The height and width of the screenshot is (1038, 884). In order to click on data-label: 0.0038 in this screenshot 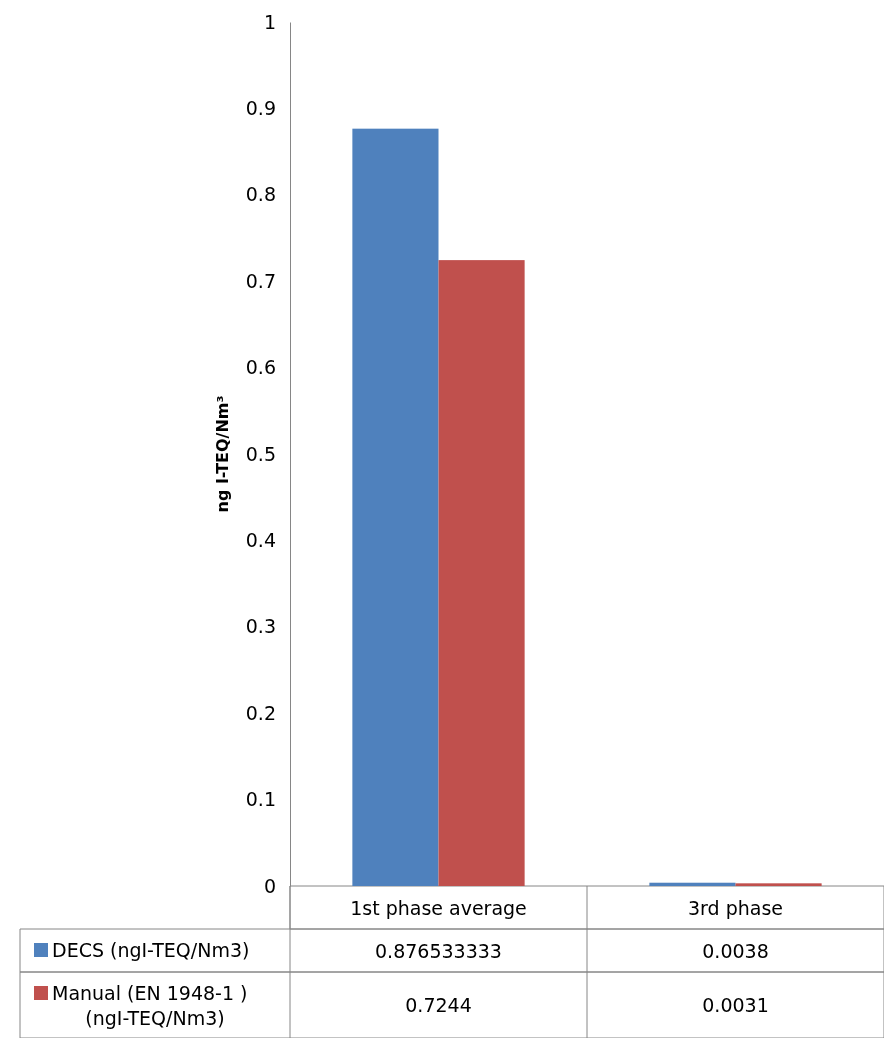, I will do `click(735, 950)`.